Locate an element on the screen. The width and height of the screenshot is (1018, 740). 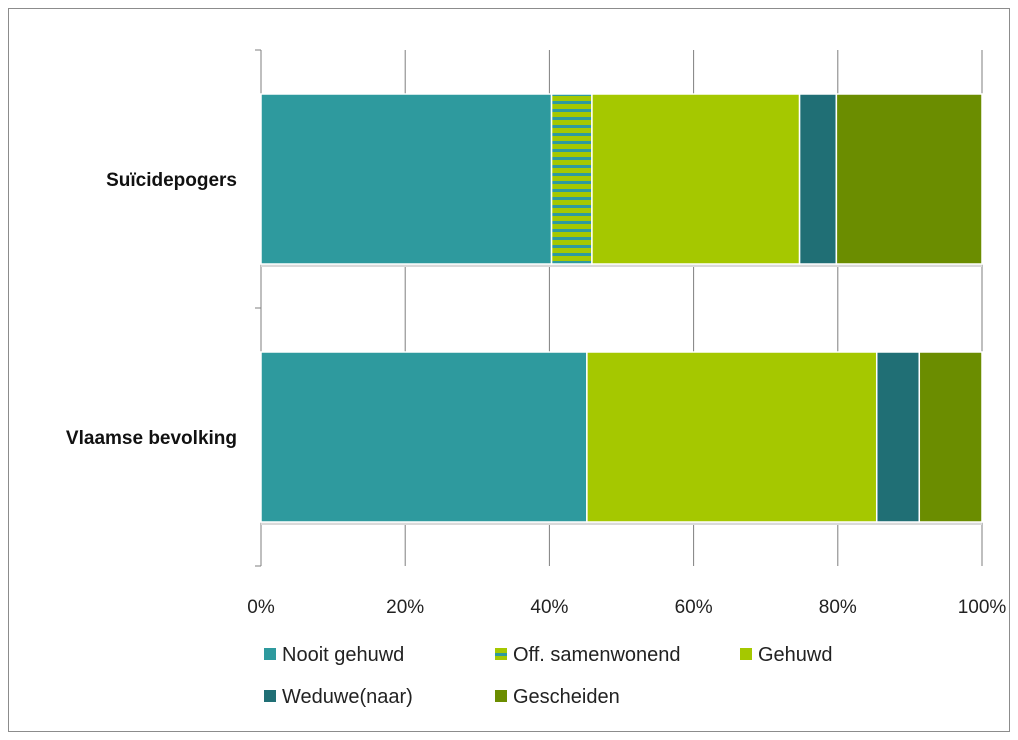
legend-label: Gescheiden is located at coordinates (566, 697).